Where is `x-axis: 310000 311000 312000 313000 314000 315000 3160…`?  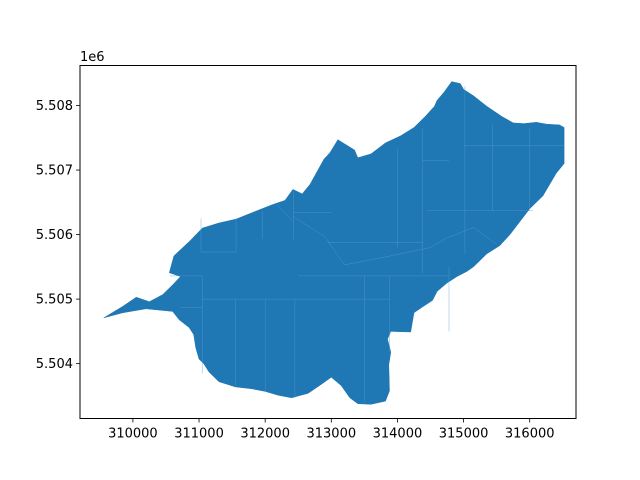
x-axis: 310000 311000 312000 313000 314000 315000 3160… is located at coordinates (331, 430).